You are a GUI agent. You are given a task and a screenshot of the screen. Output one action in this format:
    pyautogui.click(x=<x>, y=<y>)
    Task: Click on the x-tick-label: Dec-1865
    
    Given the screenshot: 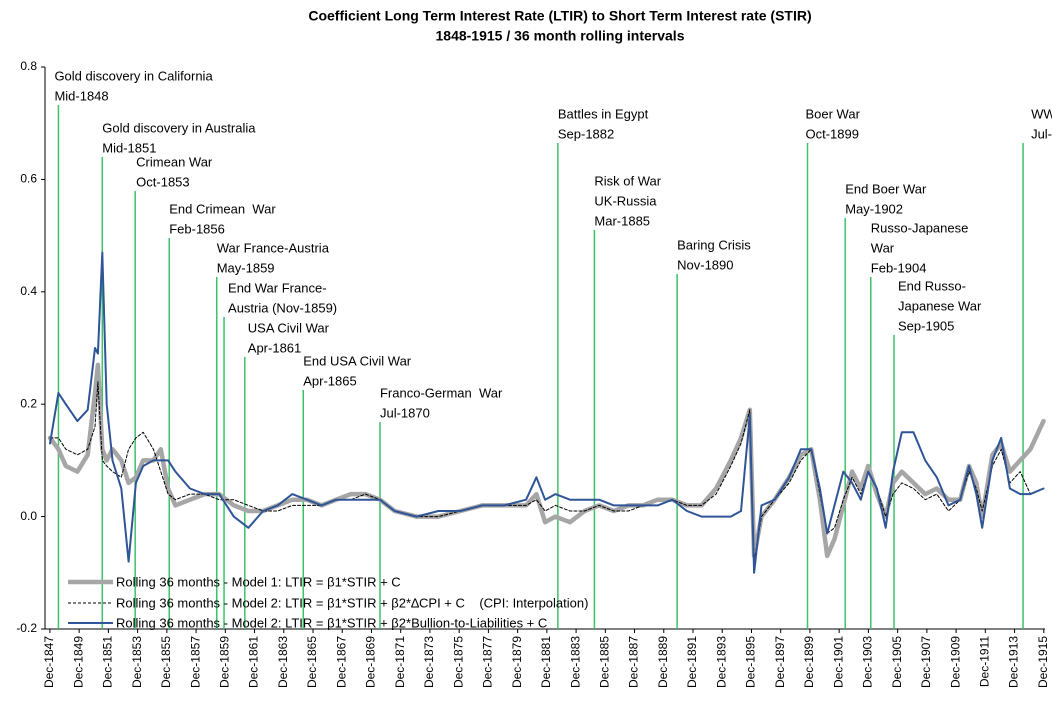 What is the action you would take?
    pyautogui.click(x=312, y=662)
    